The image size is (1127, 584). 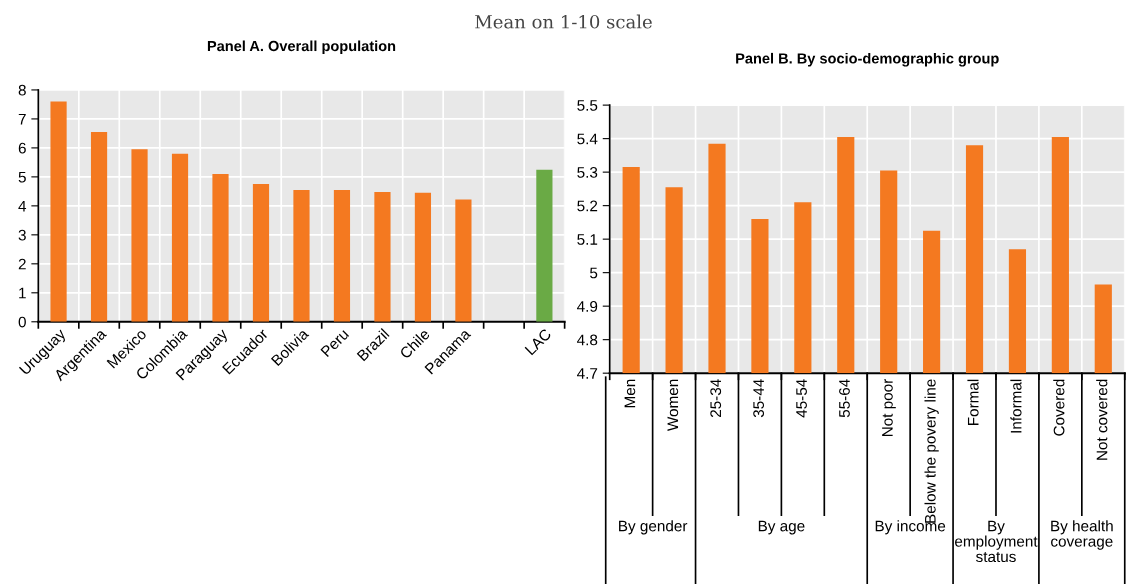 I want to click on text: By age, so click(x=781, y=527).